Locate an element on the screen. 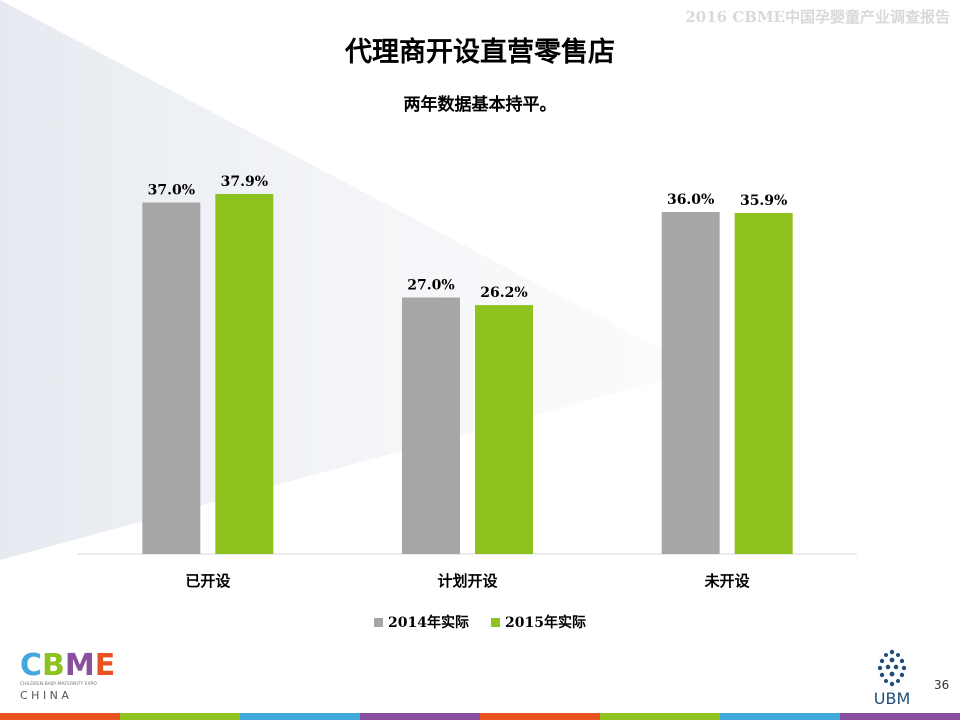 Image resolution: width=960 pixels, height=720 pixels. report-header: 2016 CBME中国孕婴童产业调查报告 is located at coordinates (817, 17).